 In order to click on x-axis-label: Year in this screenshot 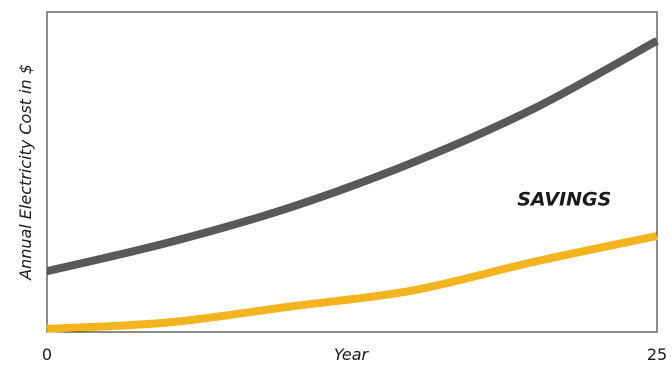, I will do `click(352, 354)`.